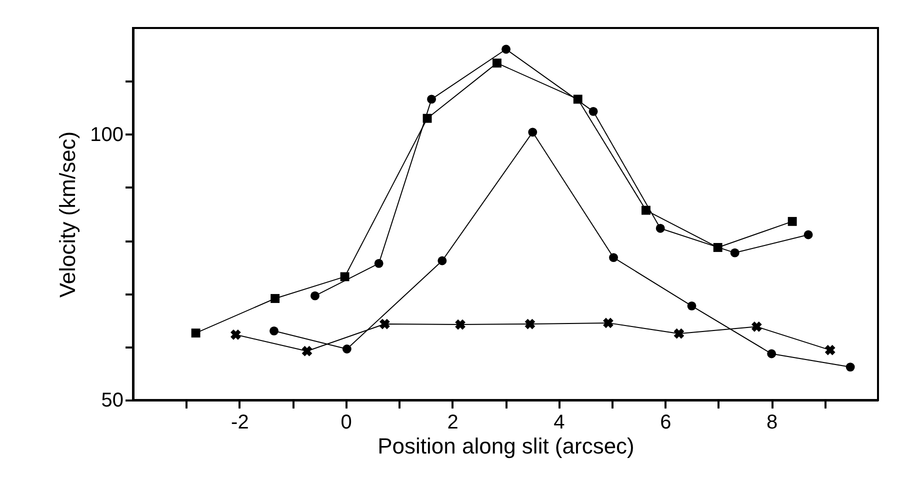 Image resolution: width=914 pixels, height=485 pixels. I want to click on y-tick-label: 50, so click(112, 401).